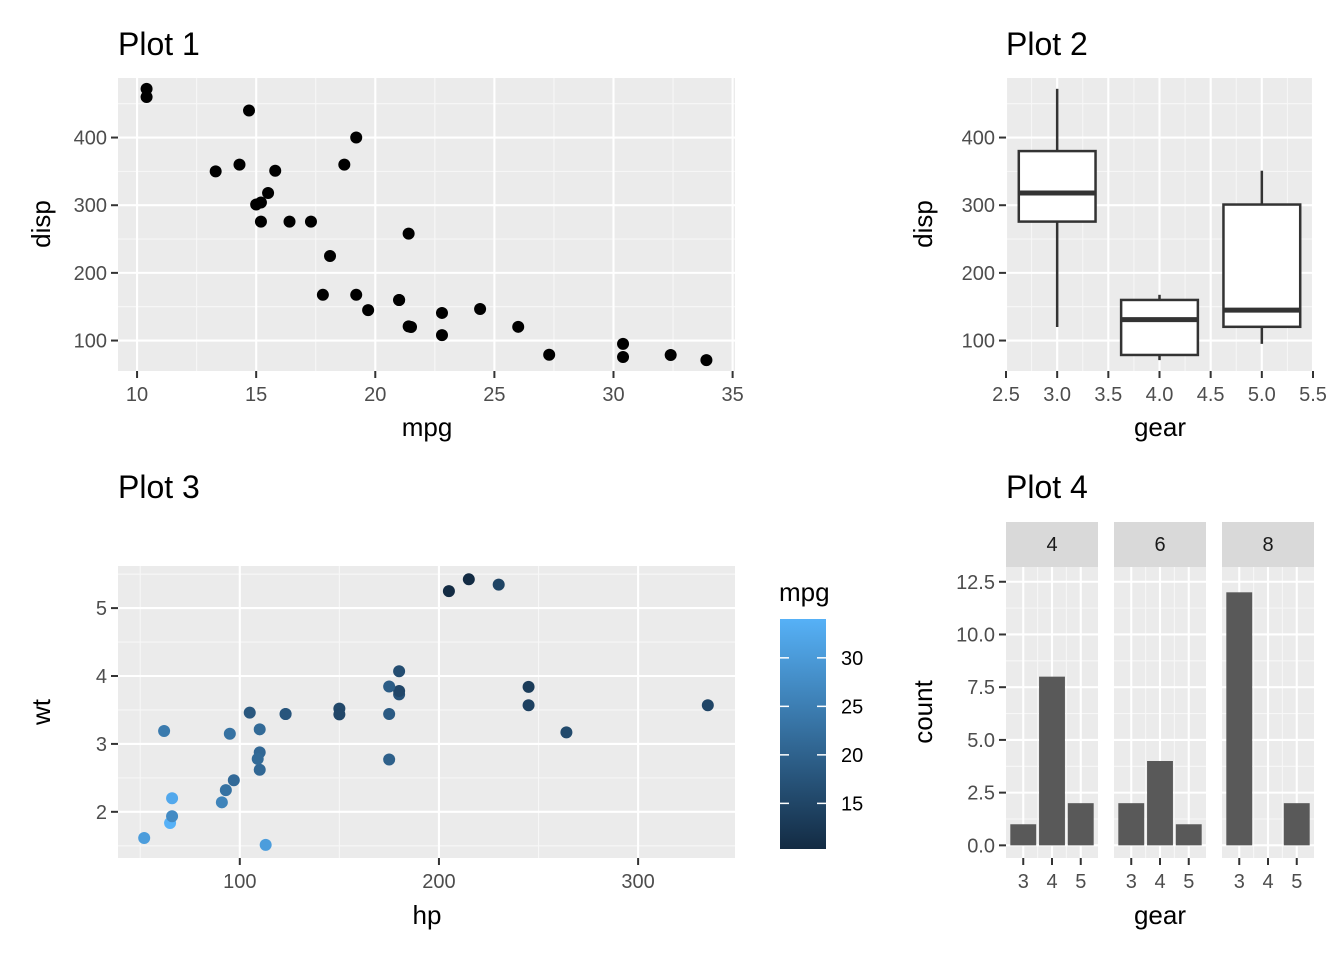  What do you see at coordinates (256, 395) in the screenshot?
I see `plot1-x-tick-label: 15` at bounding box center [256, 395].